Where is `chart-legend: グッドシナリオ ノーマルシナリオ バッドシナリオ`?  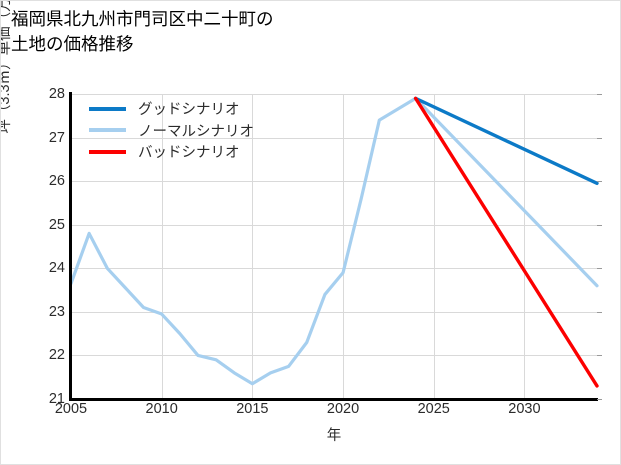 chart-legend: グッドシナリオ ノーマルシナリオ バッドシナリオ is located at coordinates (194, 130).